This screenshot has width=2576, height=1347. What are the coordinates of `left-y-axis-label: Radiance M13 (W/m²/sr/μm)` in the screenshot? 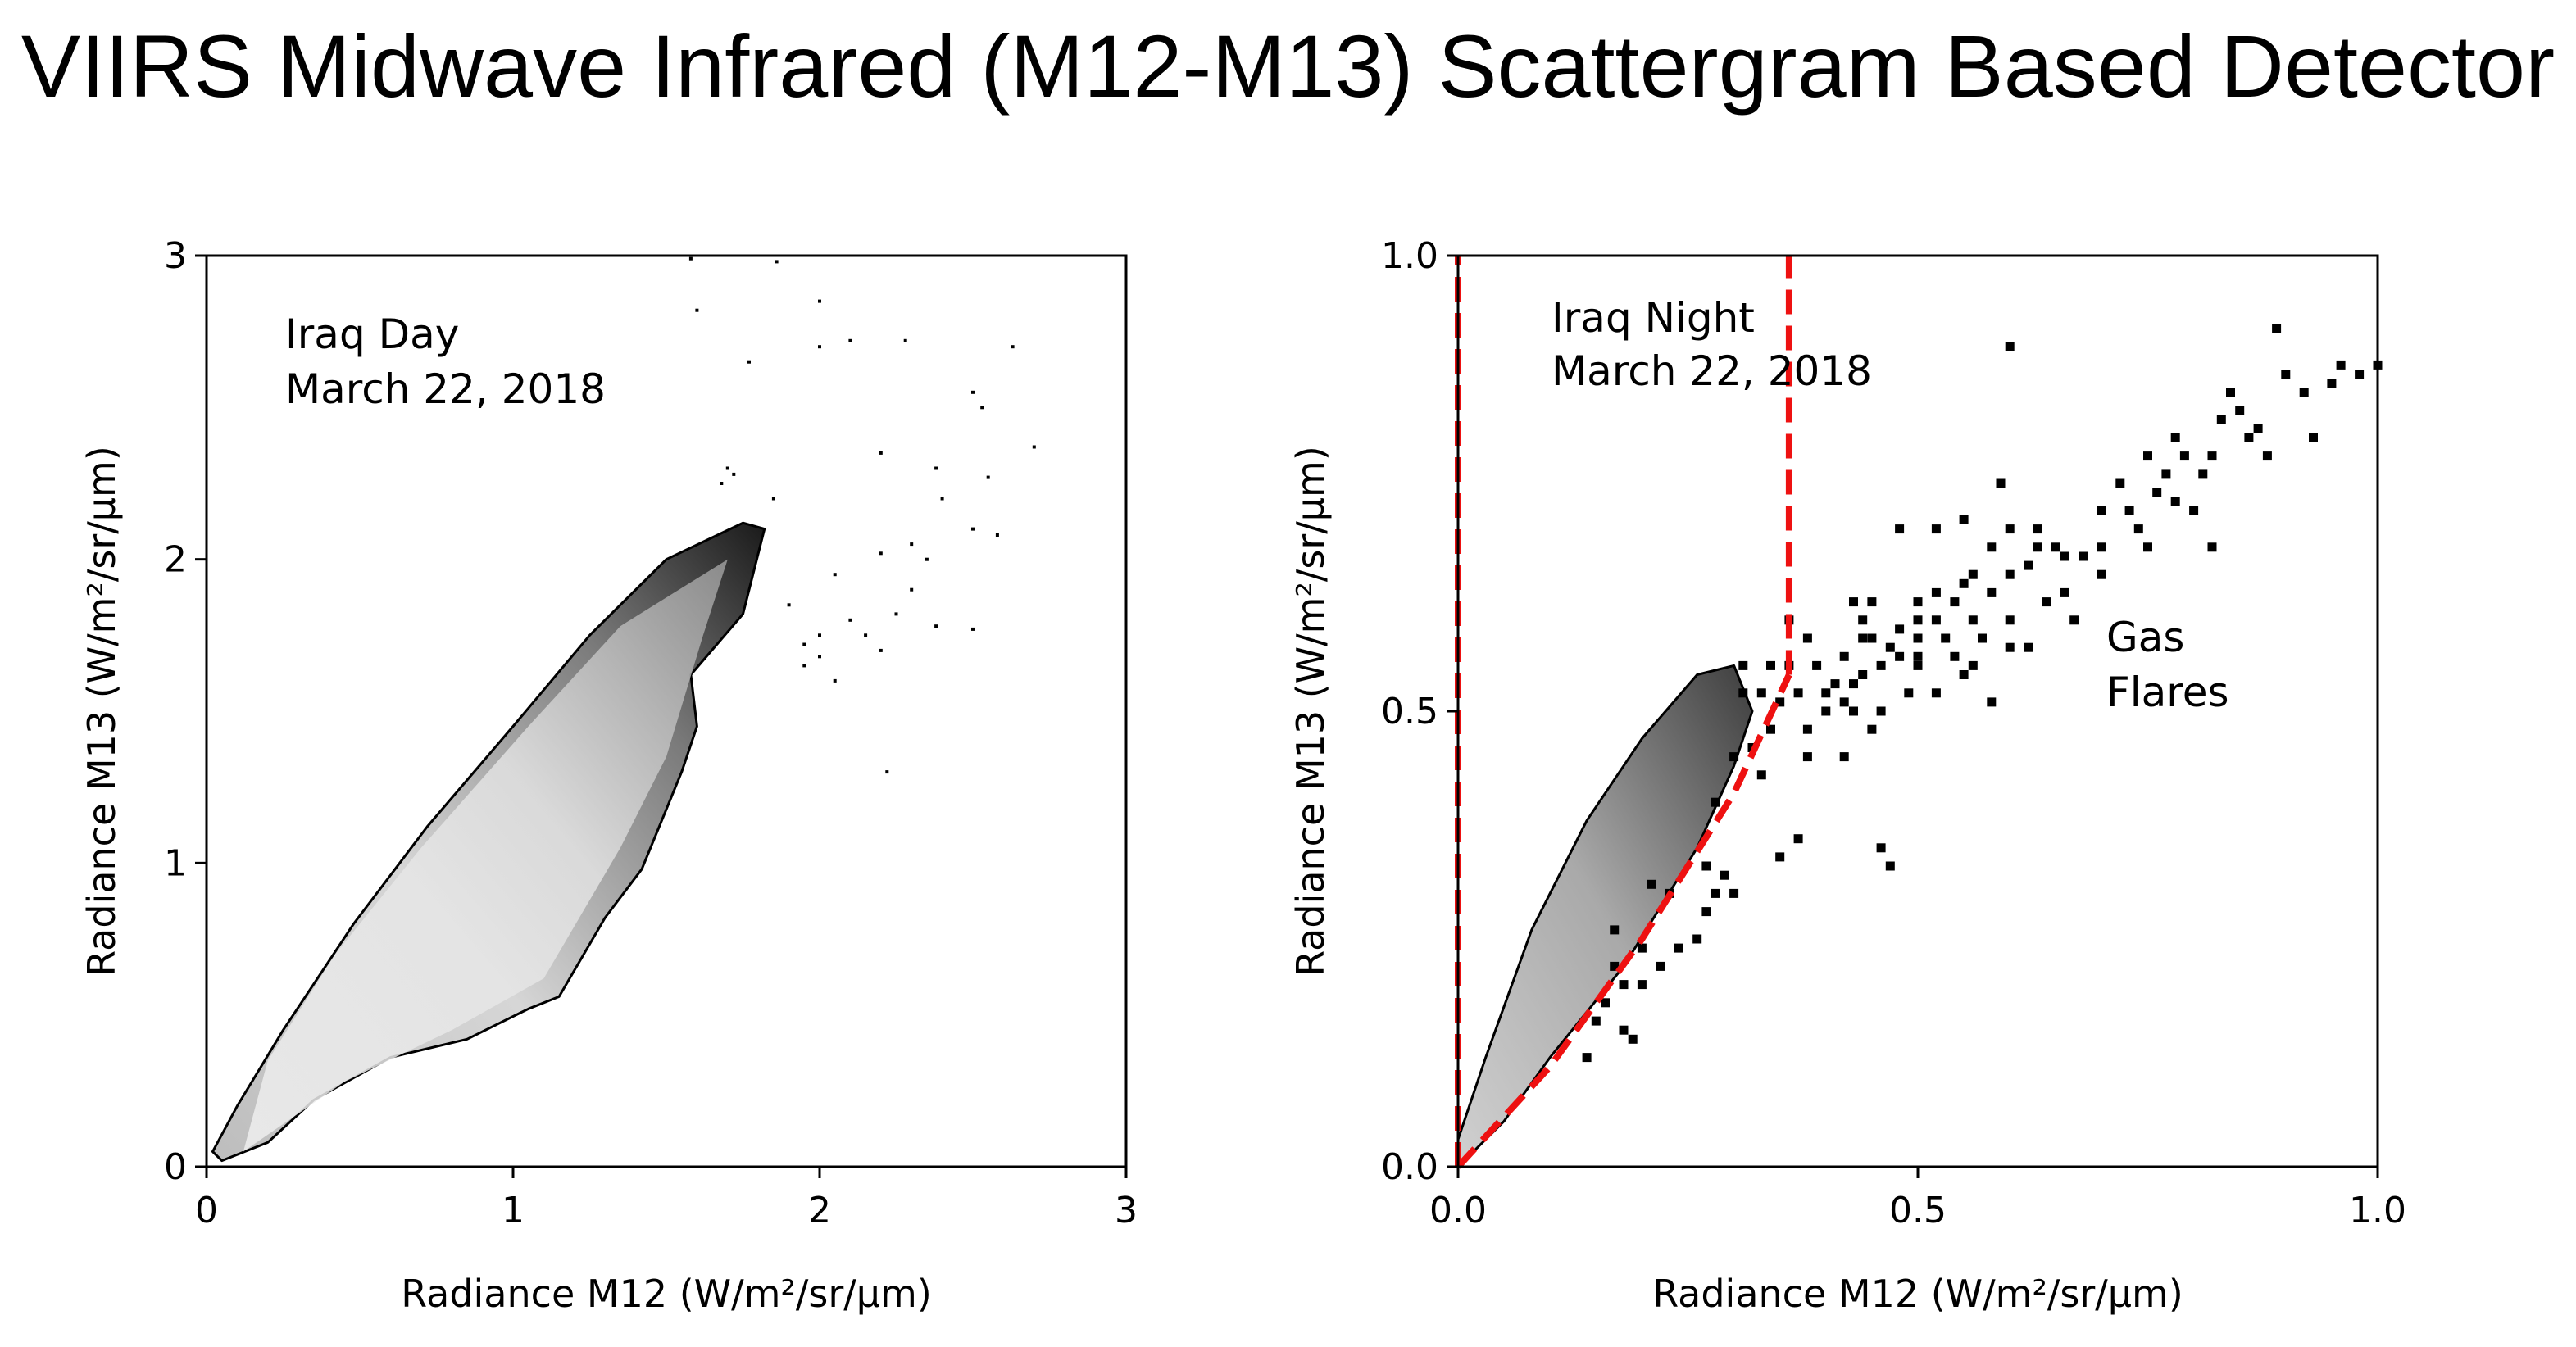 It's located at (102, 711).